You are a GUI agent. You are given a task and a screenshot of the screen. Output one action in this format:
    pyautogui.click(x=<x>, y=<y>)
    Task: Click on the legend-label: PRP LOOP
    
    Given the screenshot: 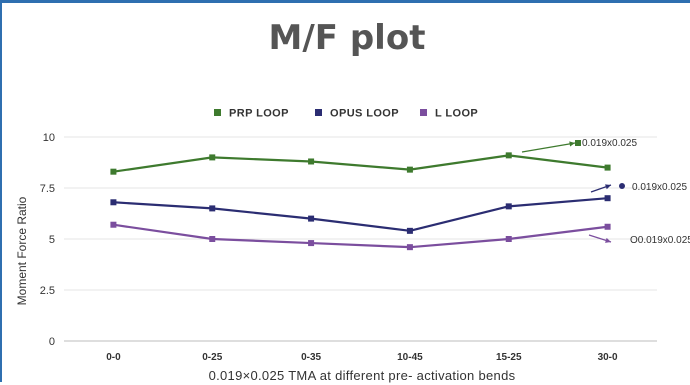 What is the action you would take?
    pyautogui.click(x=259, y=114)
    